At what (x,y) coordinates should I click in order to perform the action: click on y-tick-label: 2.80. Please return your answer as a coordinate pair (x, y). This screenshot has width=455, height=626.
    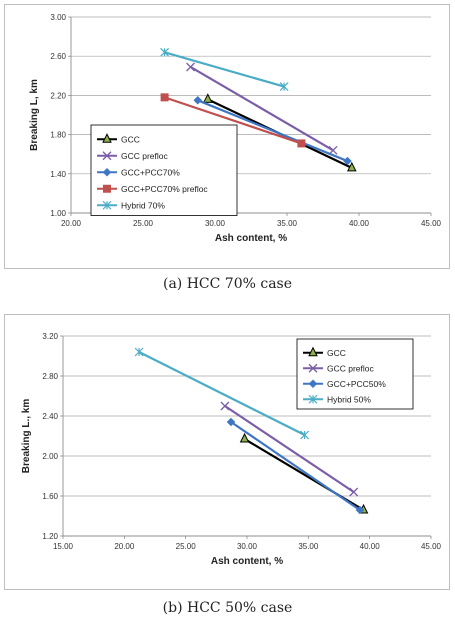
    Looking at the image, I should click on (50, 376).